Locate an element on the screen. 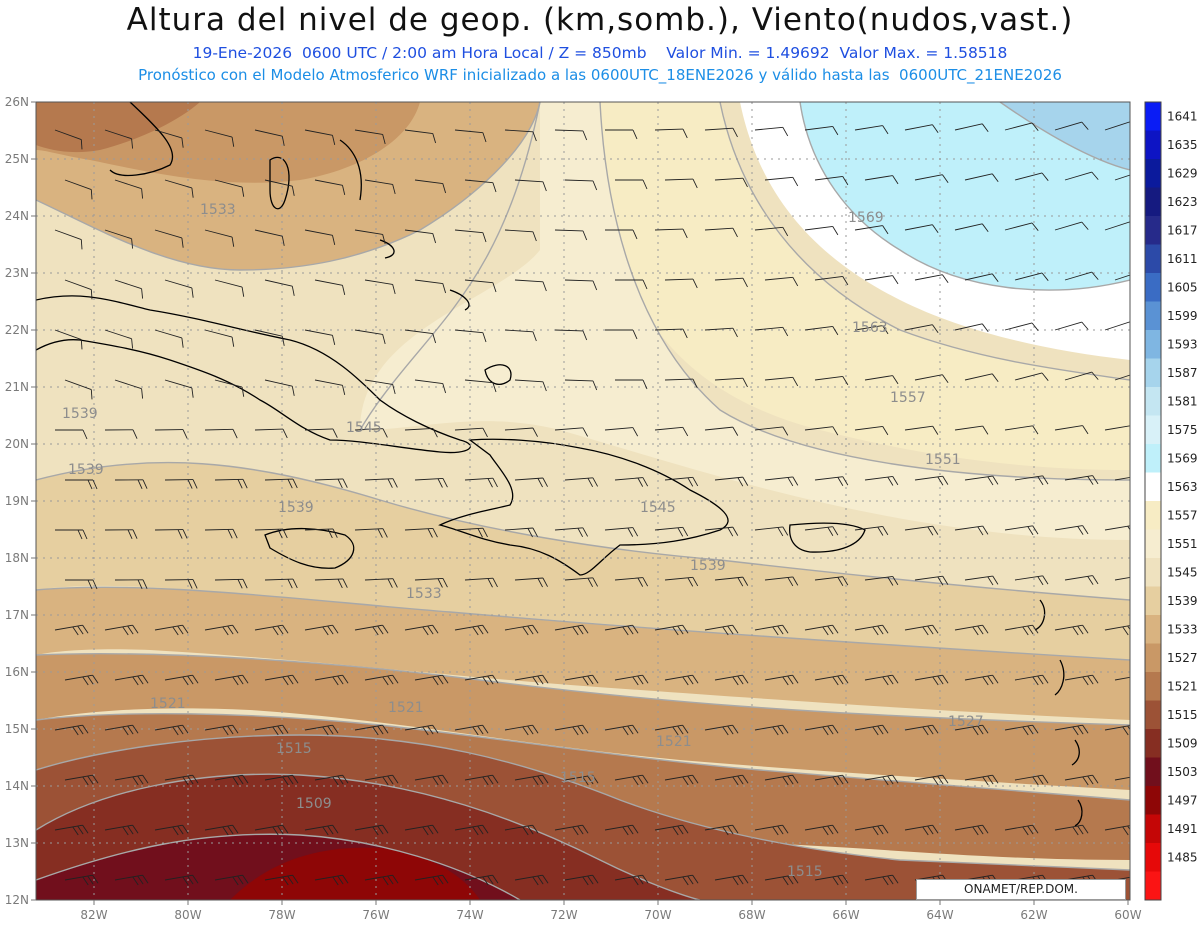 Image resolution: width=1200 pixels, height=927 pixels. lat-tick-label: 17N is located at coordinates (17, 615).